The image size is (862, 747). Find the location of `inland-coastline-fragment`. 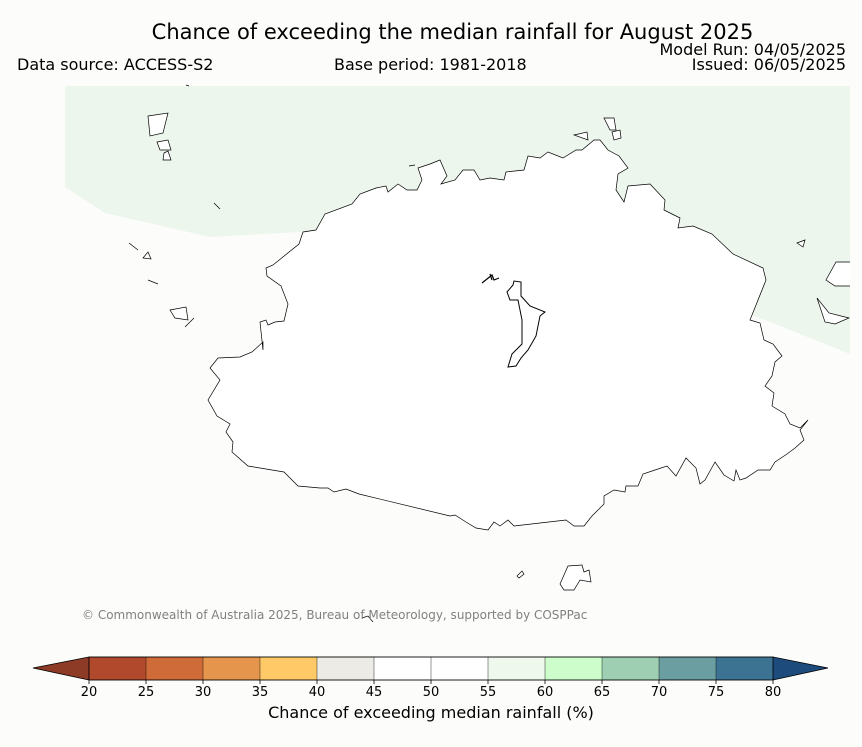

inland-coastline-fragment is located at coordinates (490, 278).